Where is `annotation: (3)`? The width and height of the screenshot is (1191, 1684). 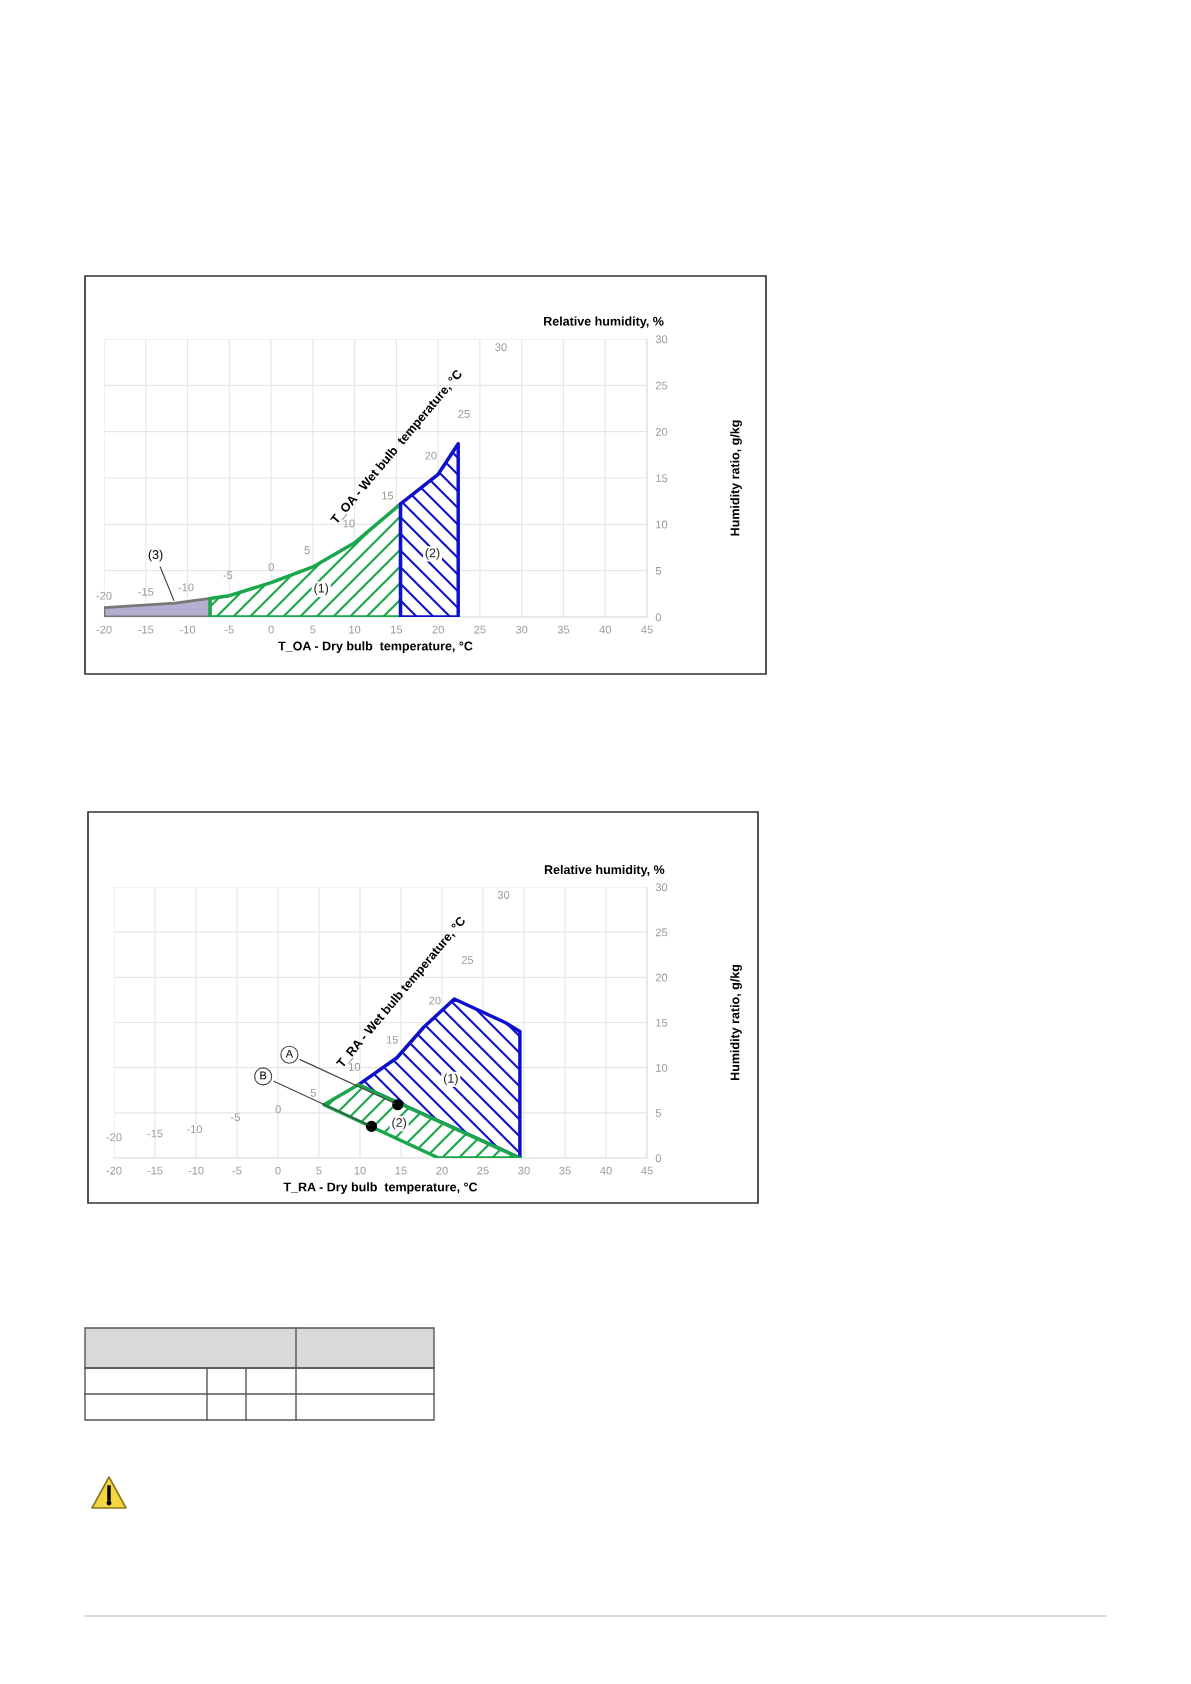
annotation: (3) is located at coordinates (155, 555).